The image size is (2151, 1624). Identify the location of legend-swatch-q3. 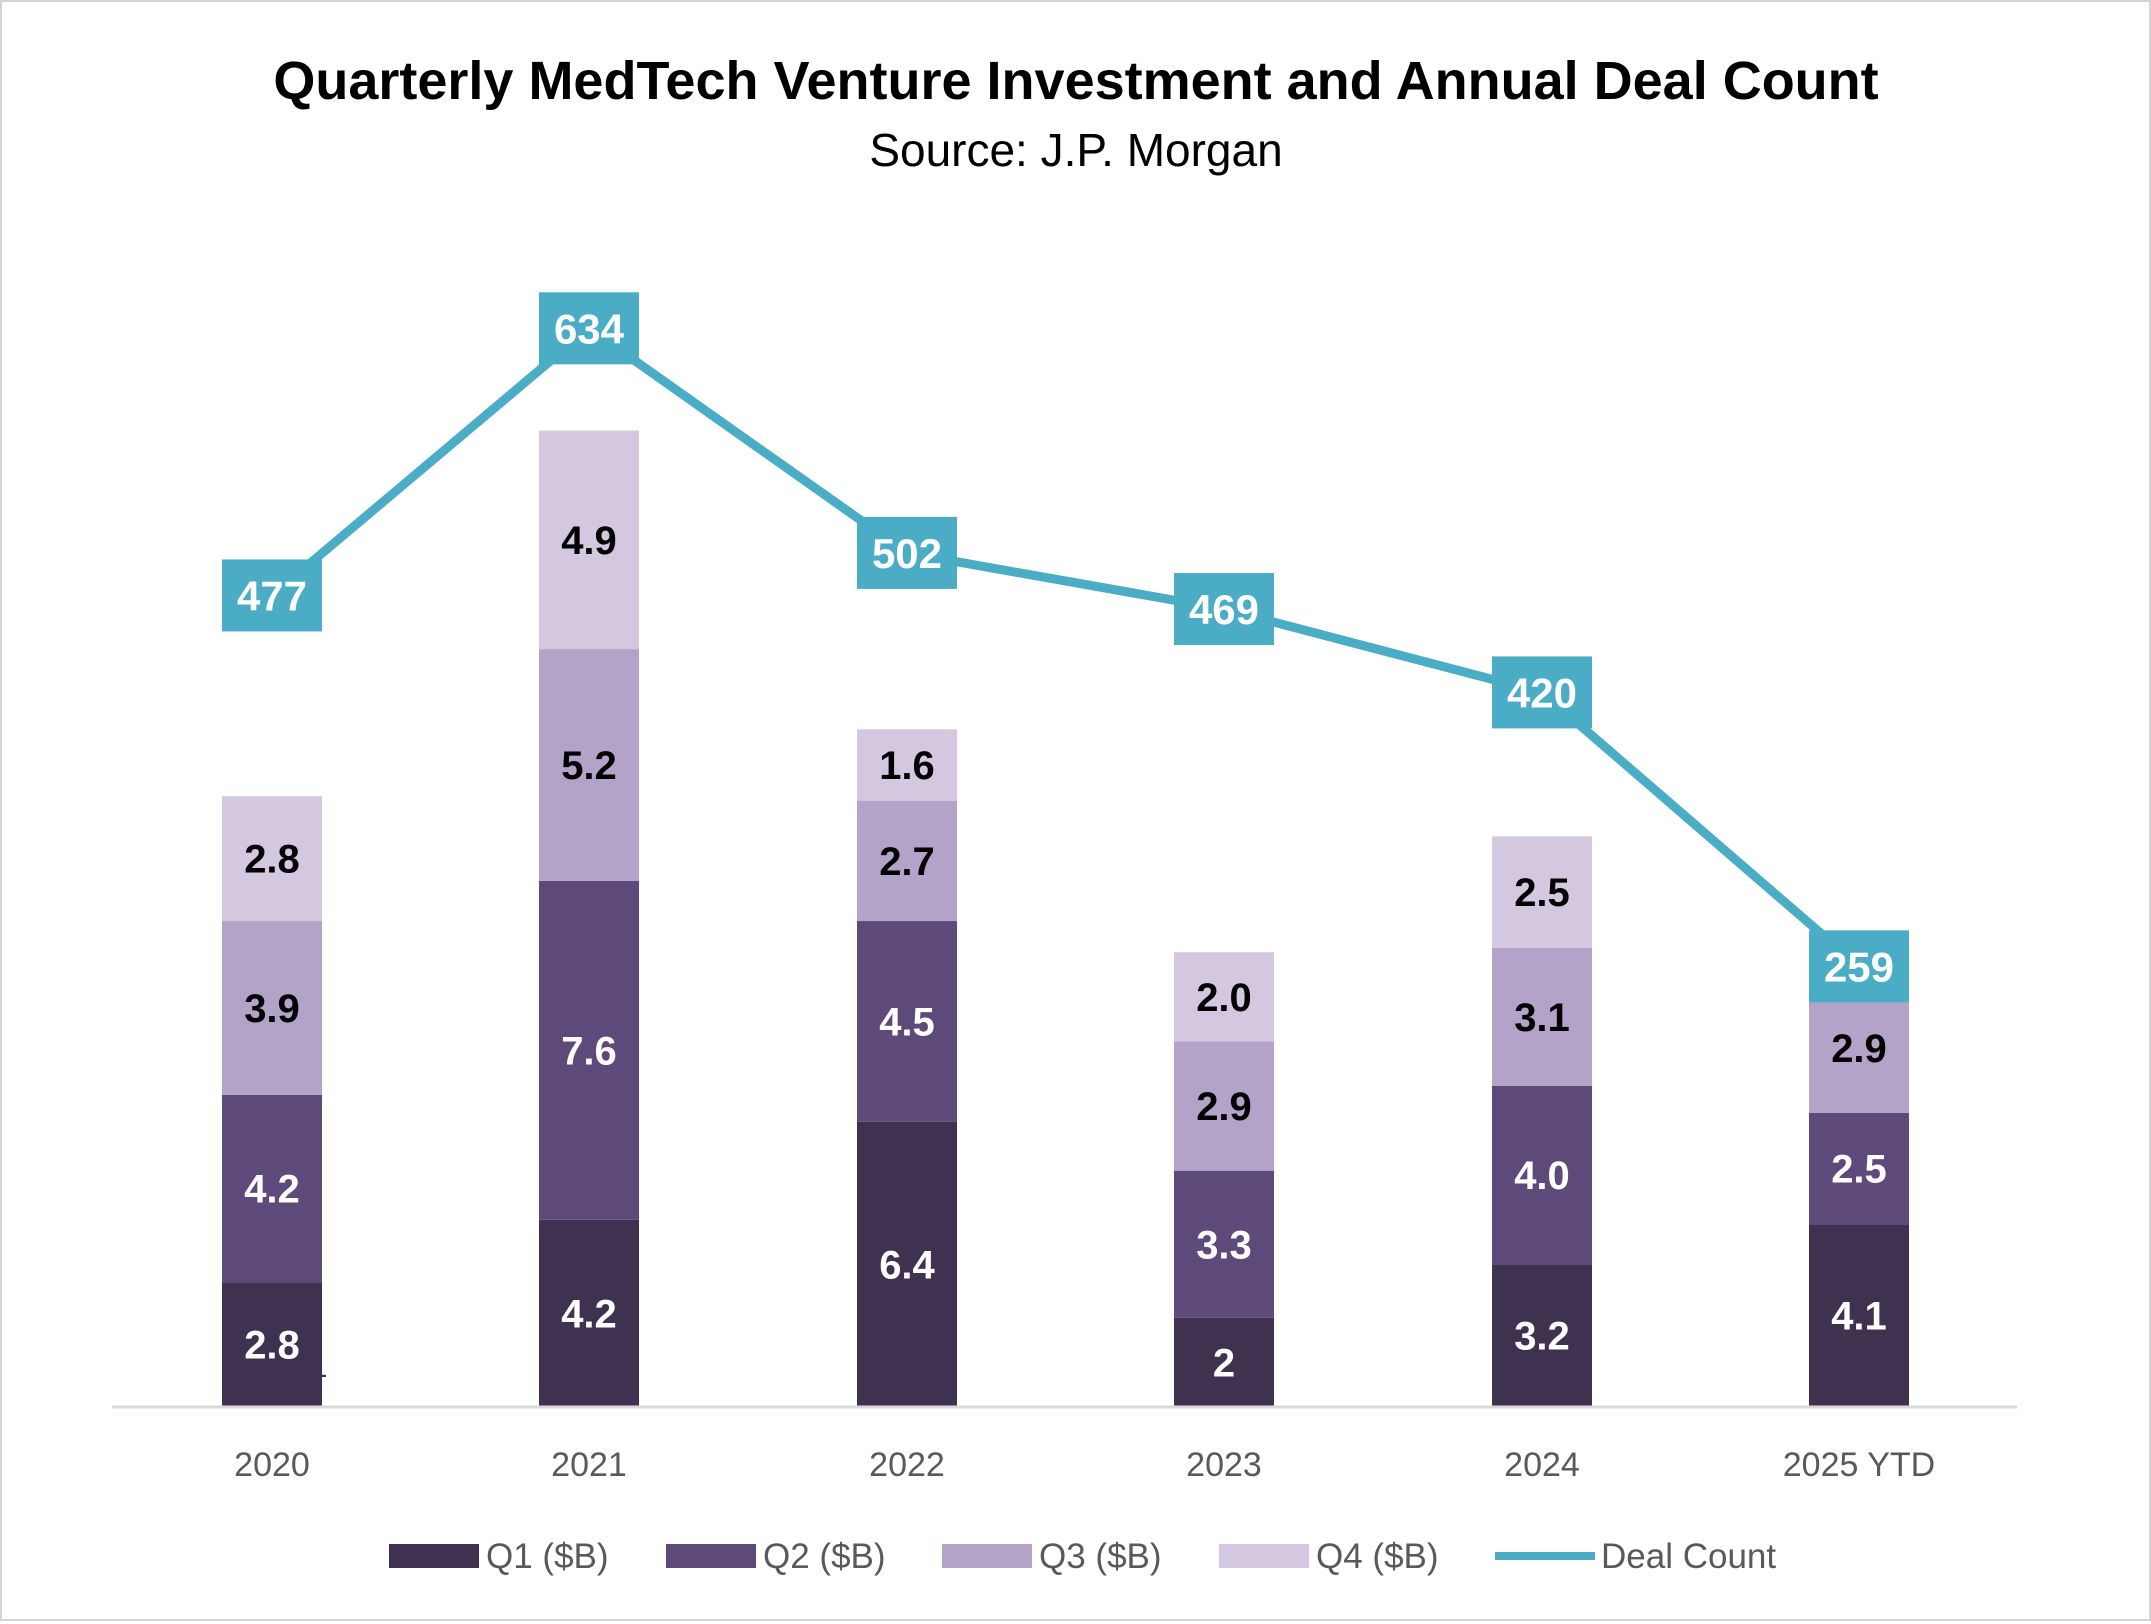
(987, 1556).